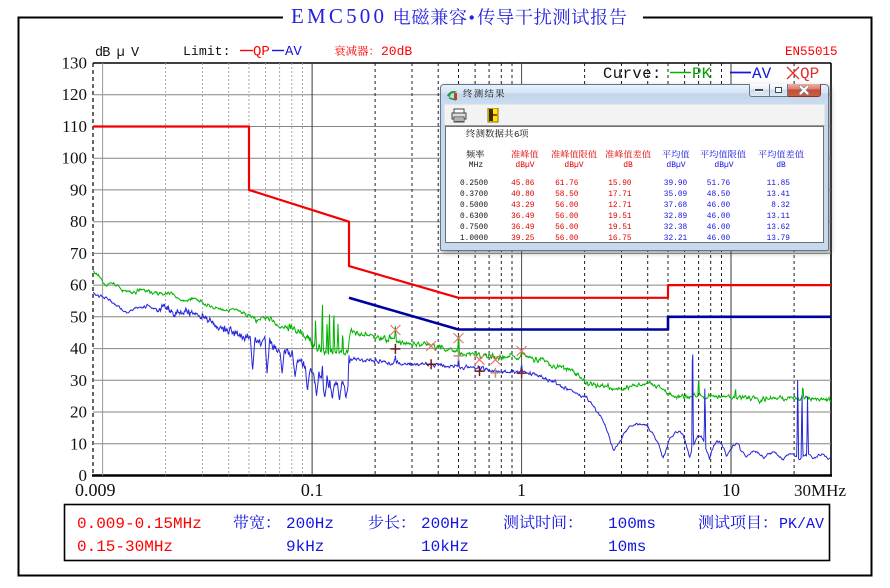  I want to click on svg-text: 0.009-0.15MHz, so click(139, 524).